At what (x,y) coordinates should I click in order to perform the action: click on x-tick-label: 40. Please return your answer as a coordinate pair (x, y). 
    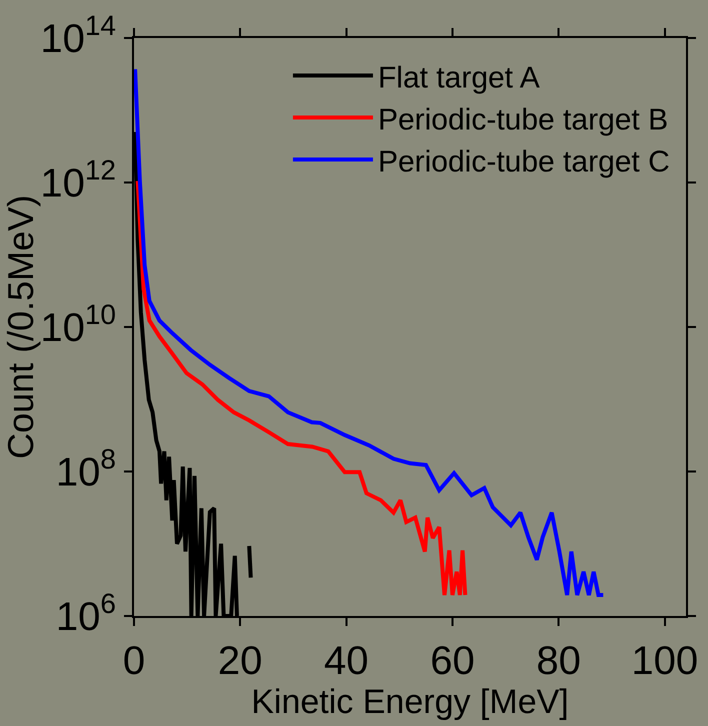
    Looking at the image, I should click on (346, 661).